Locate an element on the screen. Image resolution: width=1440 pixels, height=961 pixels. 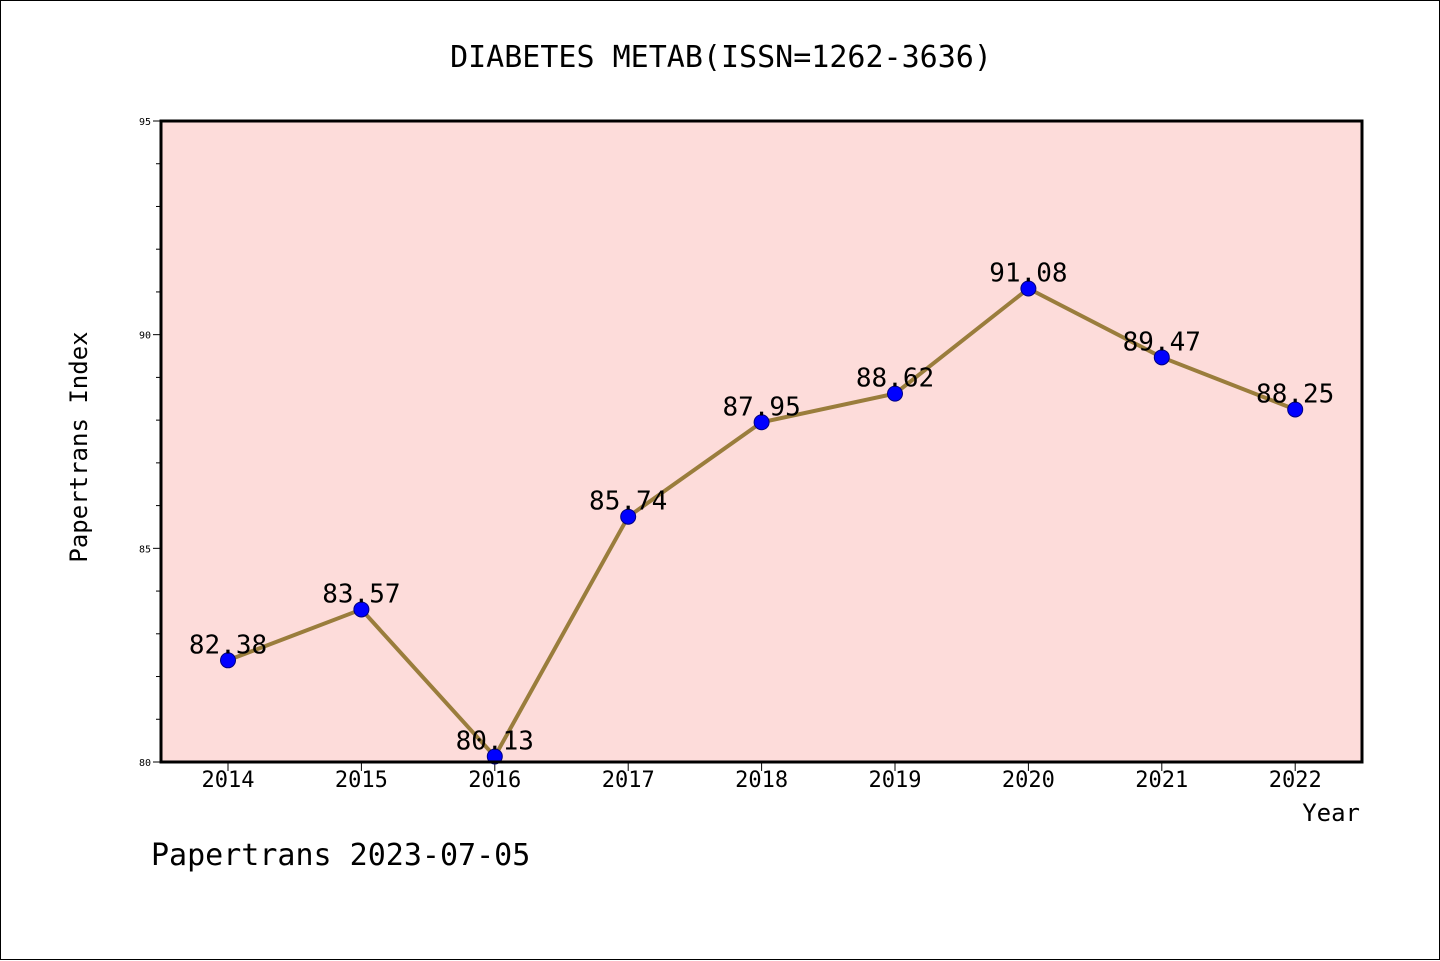
x-tick-label: 2021 is located at coordinates (1161, 780).